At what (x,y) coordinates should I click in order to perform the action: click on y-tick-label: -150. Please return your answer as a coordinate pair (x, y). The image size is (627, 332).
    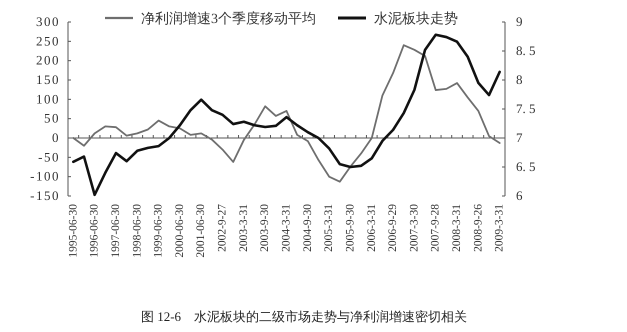
    Looking at the image, I should click on (45, 195).